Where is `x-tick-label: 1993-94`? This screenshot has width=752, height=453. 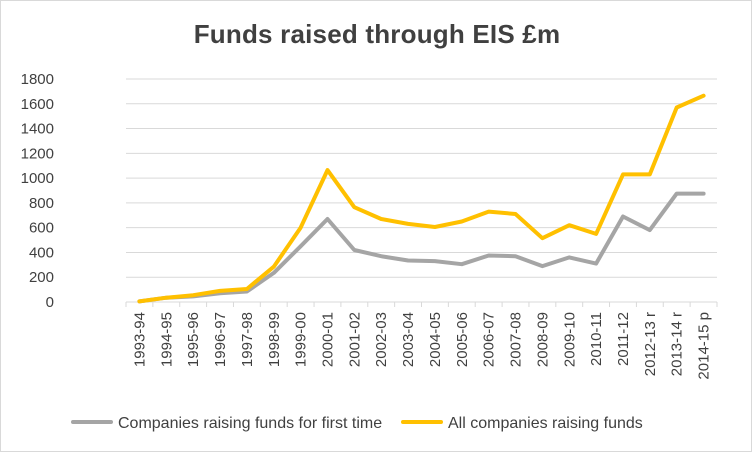
x-tick-label: 1993-94 is located at coordinates (139, 339).